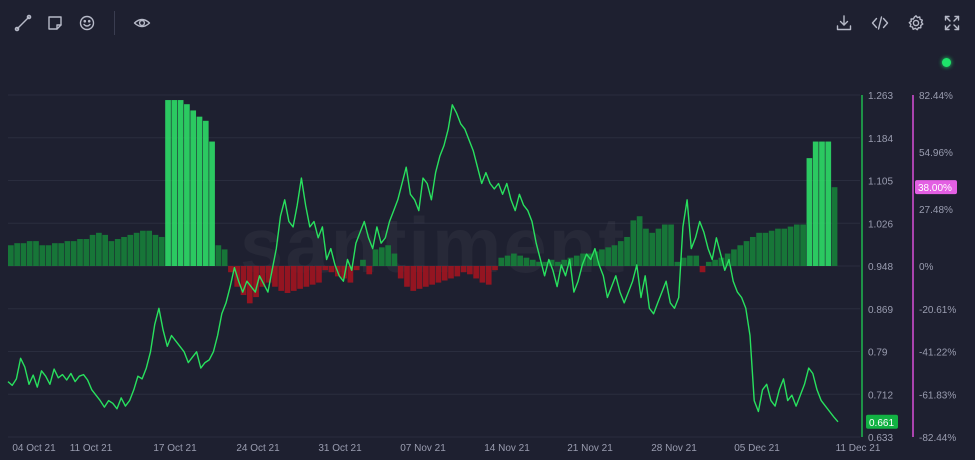 Image resolution: width=975 pixels, height=460 pixels. What do you see at coordinates (880, 23) in the screenshot?
I see `embed-code-icon` at bounding box center [880, 23].